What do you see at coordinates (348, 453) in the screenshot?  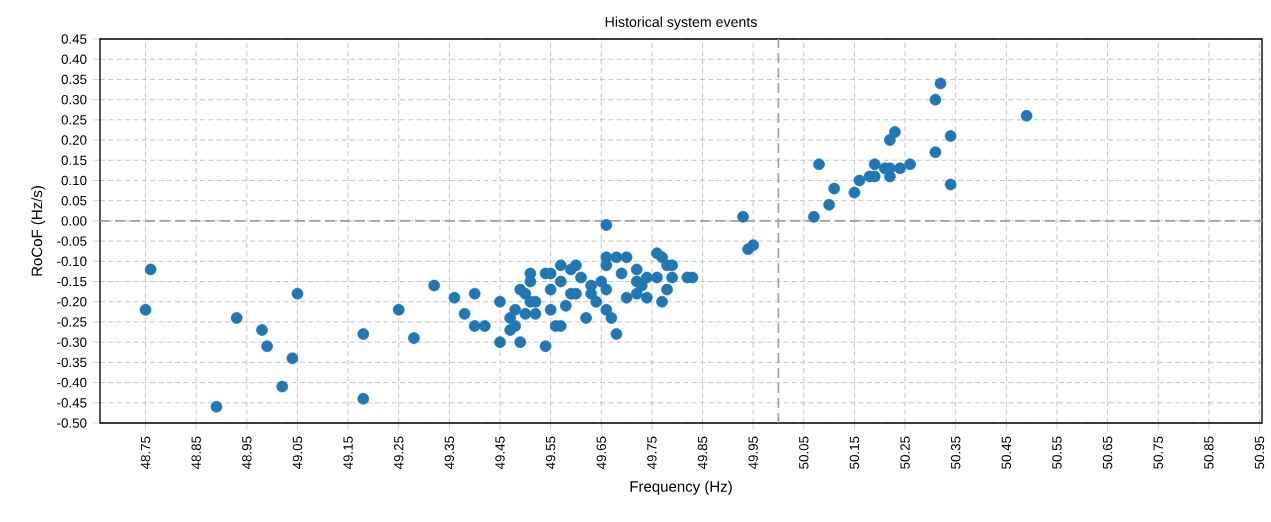 I see `x-tick-label: 49.15` at bounding box center [348, 453].